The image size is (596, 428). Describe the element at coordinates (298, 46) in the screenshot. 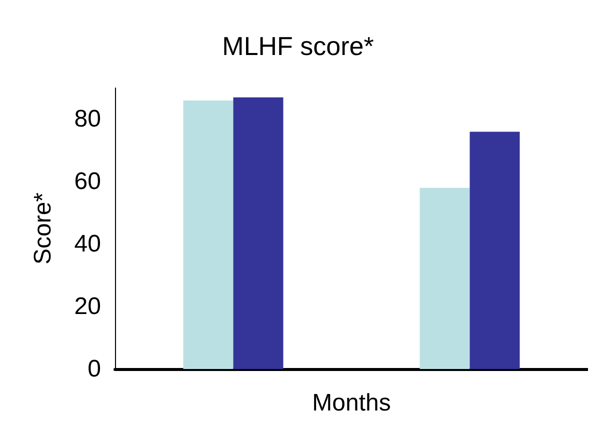

I see `chart-title: MLHF score*` at that location.